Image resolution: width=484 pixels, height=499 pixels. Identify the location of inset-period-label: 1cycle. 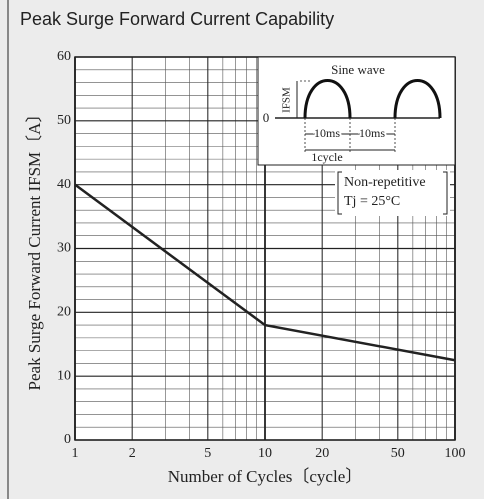
(326, 157).